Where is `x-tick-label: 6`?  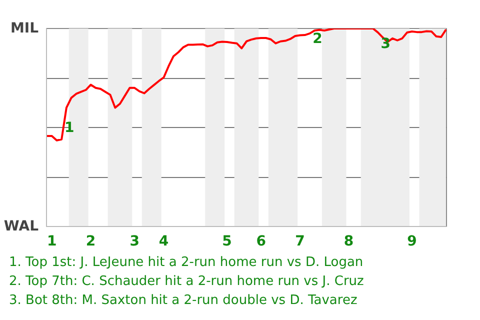
x-tick-label: 6 is located at coordinates (261, 242).